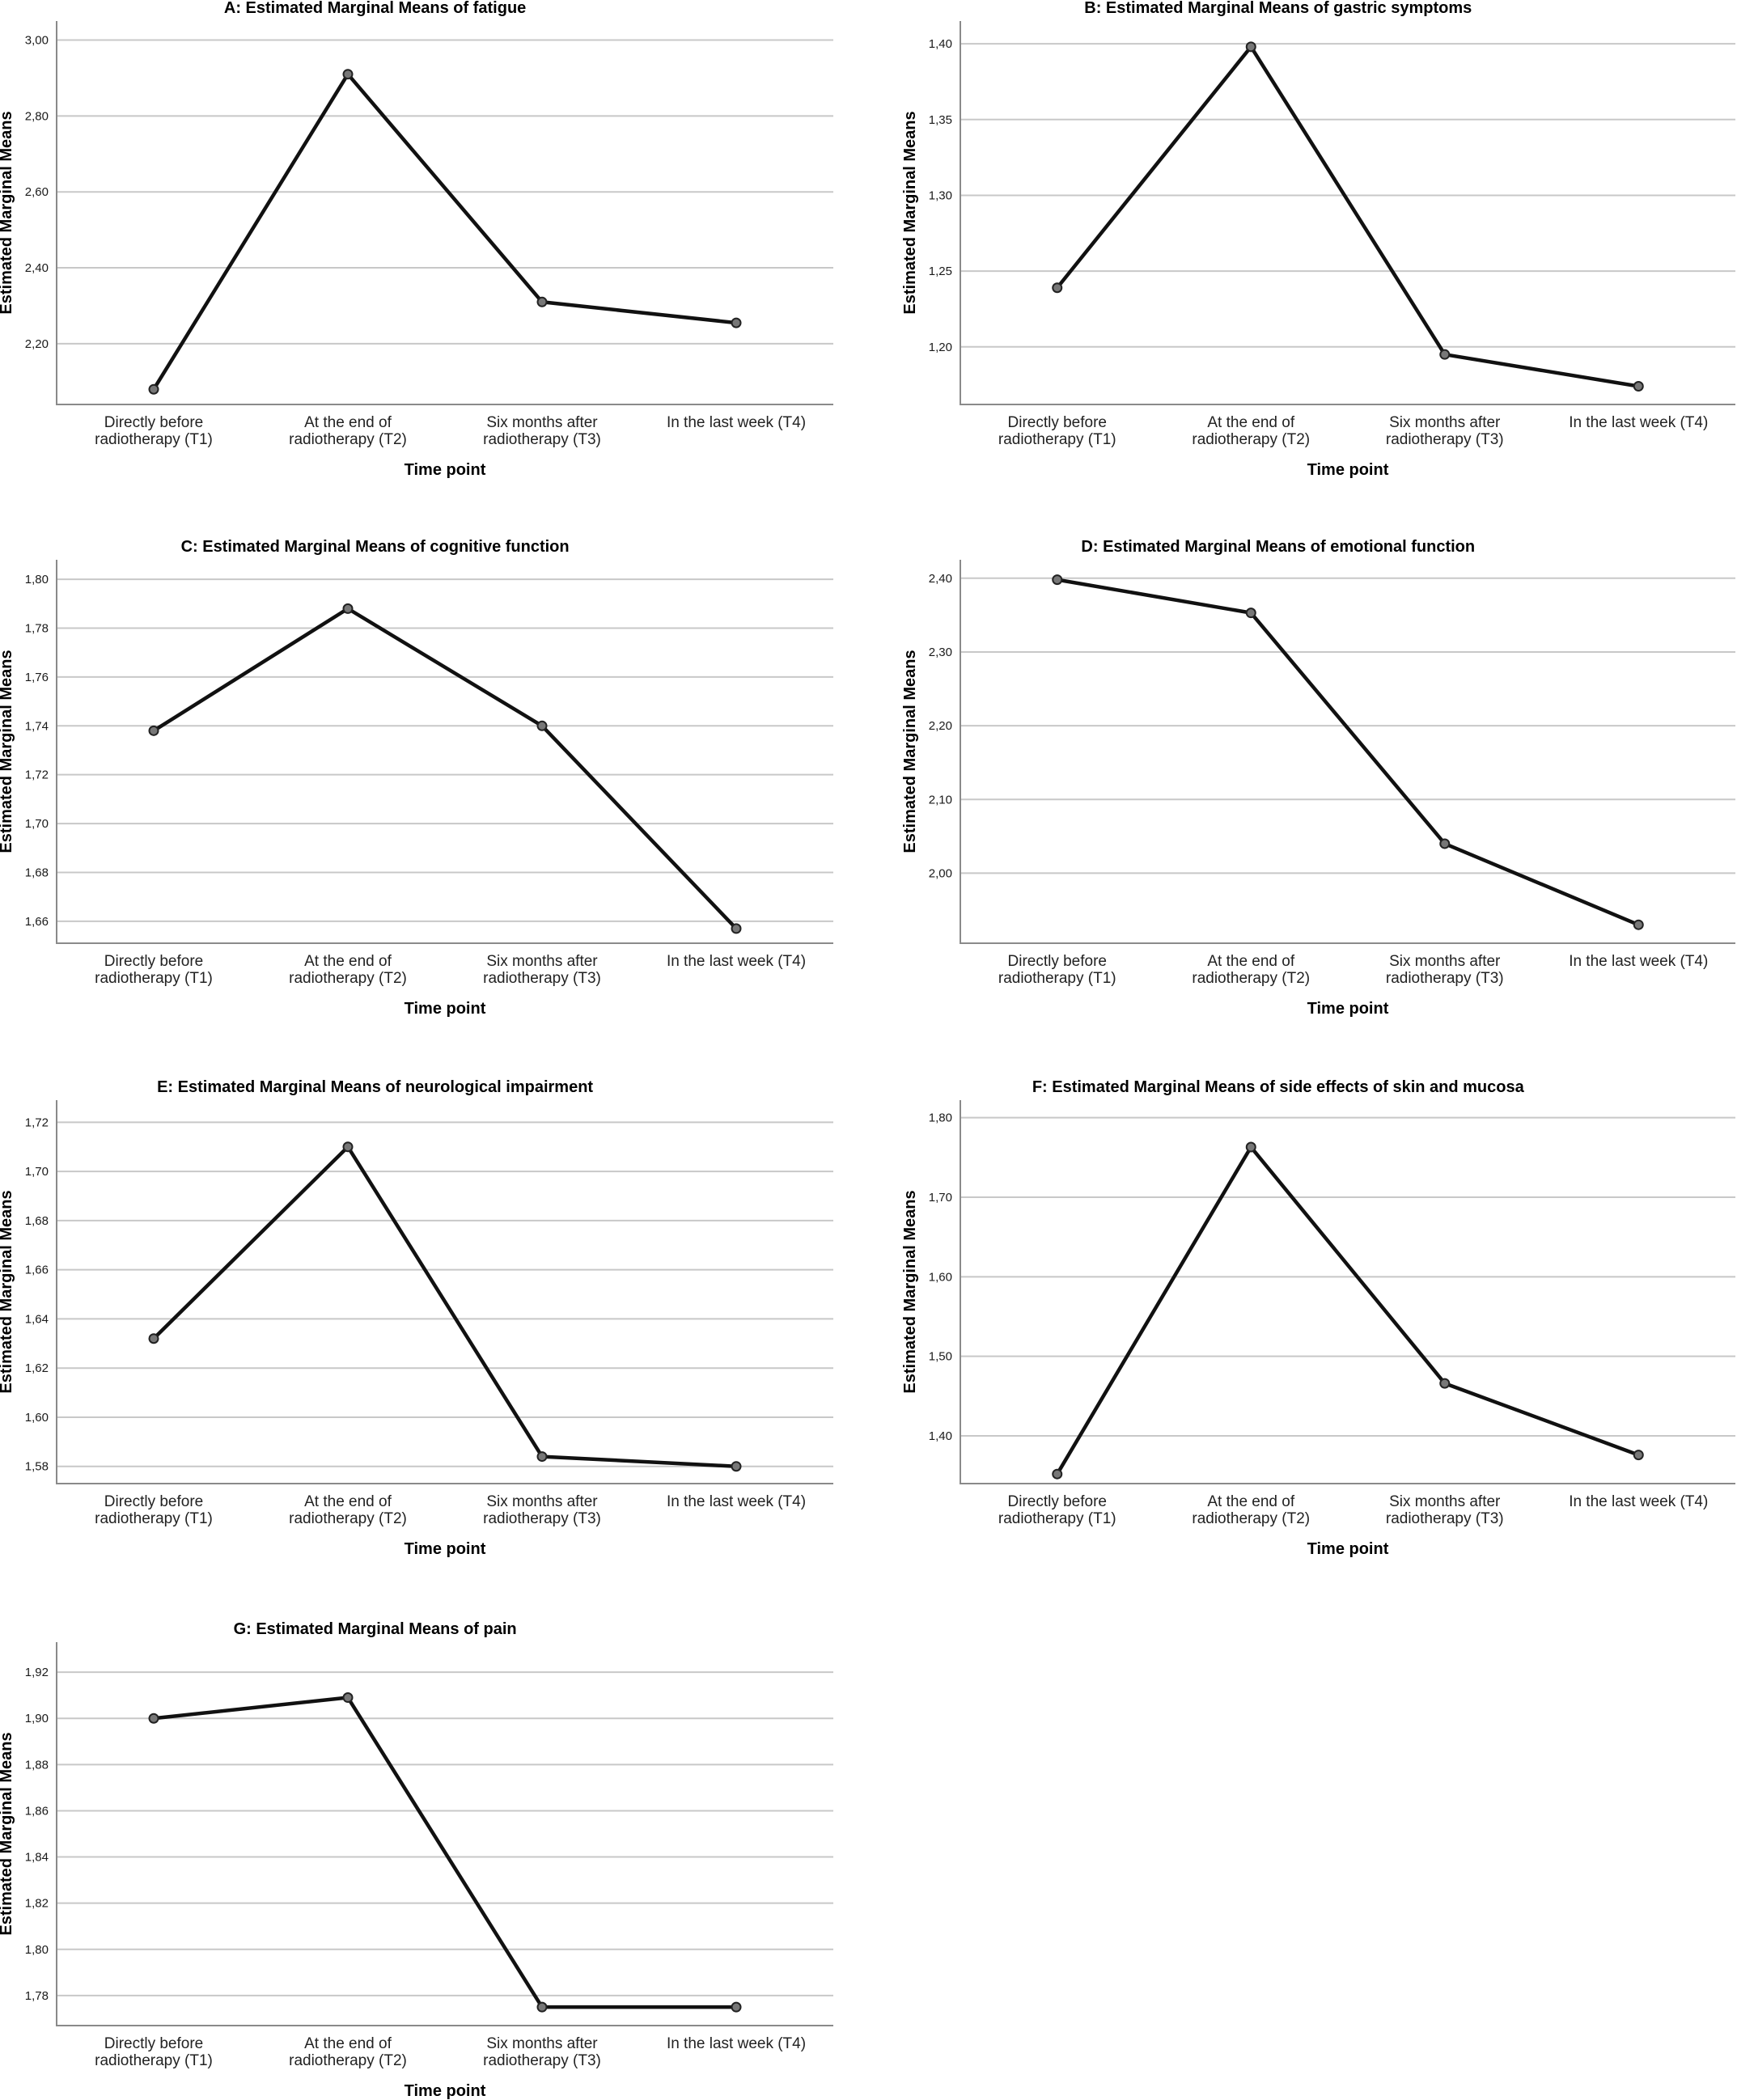  What do you see at coordinates (737, 2044) in the screenshot?
I see `x-category-label-g-3: In the last week (T4)` at bounding box center [737, 2044].